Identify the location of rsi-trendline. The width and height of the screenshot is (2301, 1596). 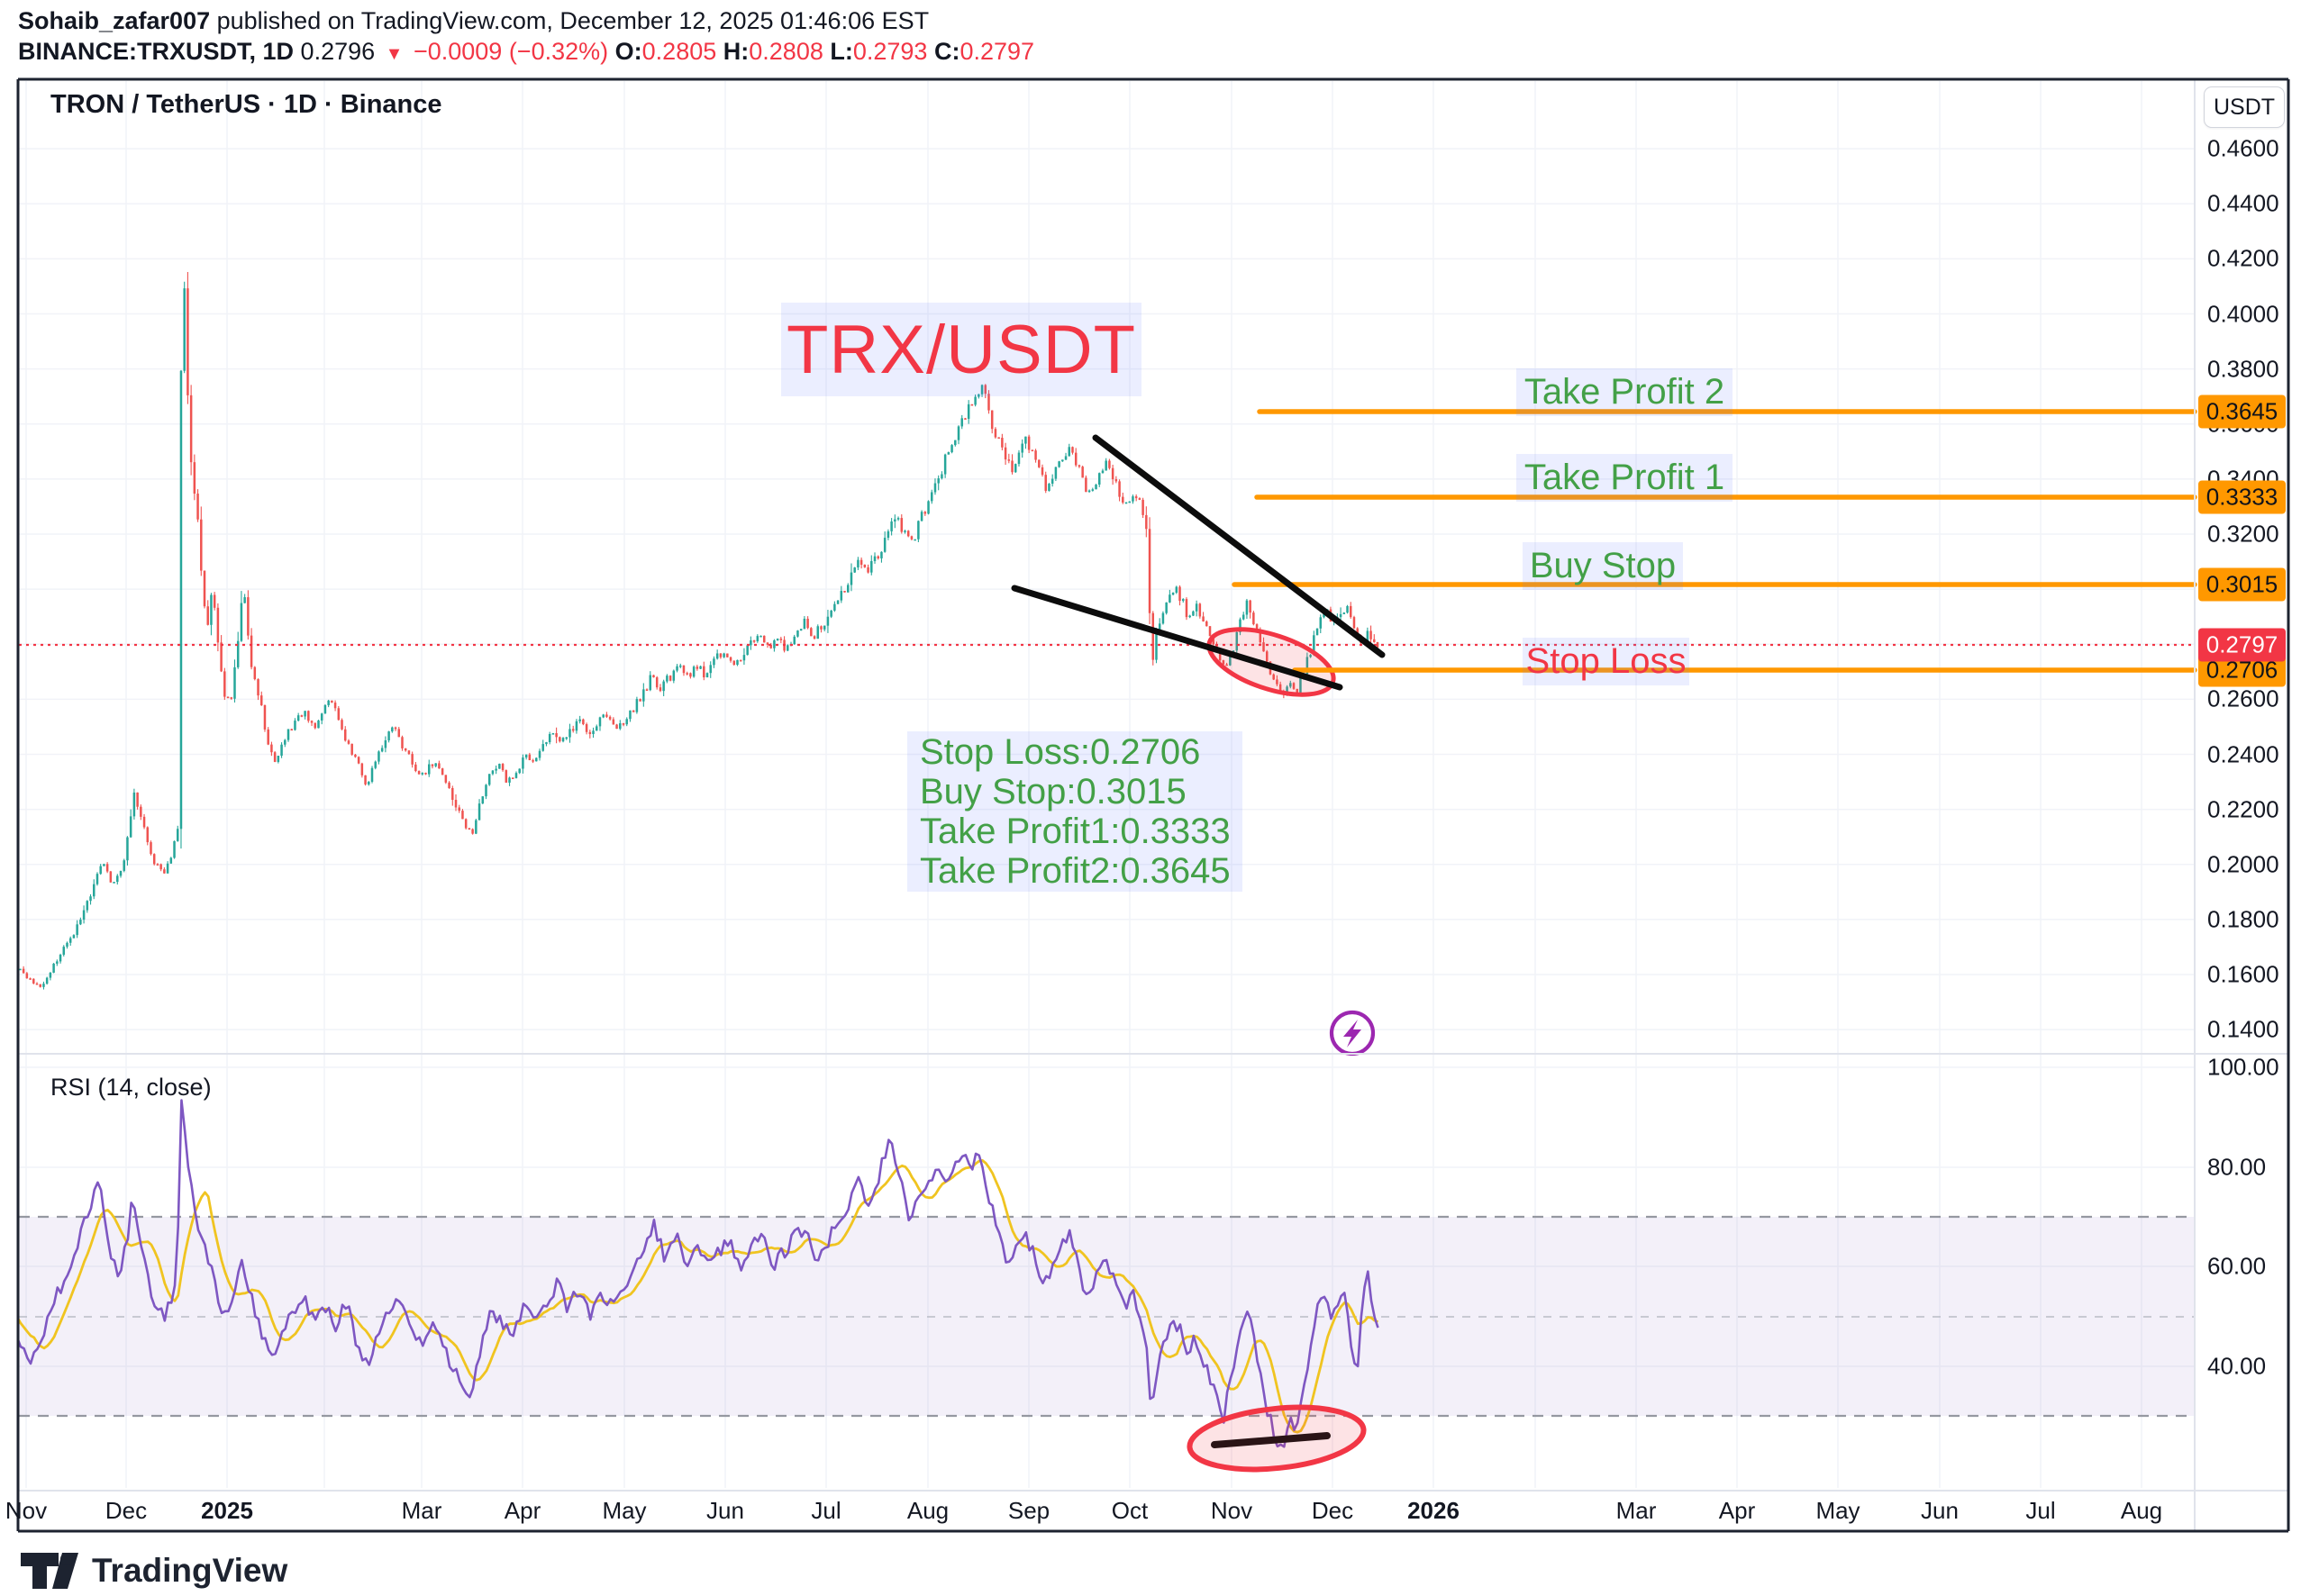
(1271, 1440).